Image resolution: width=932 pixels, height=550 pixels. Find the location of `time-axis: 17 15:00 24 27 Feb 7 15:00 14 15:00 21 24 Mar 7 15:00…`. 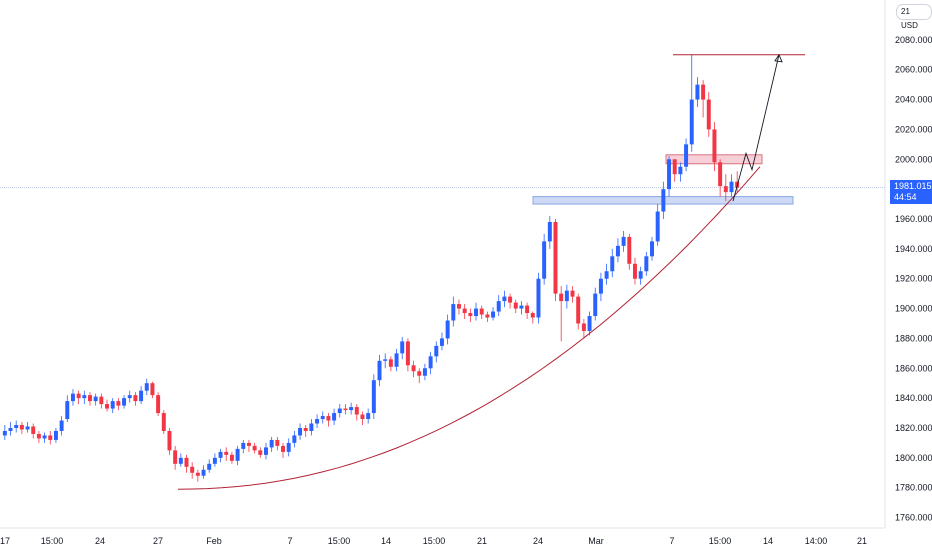

time-axis: 17 15:00 24 27 Feb 7 15:00 14 15:00 21 24 Mar 7 15:00… is located at coordinates (433, 541).